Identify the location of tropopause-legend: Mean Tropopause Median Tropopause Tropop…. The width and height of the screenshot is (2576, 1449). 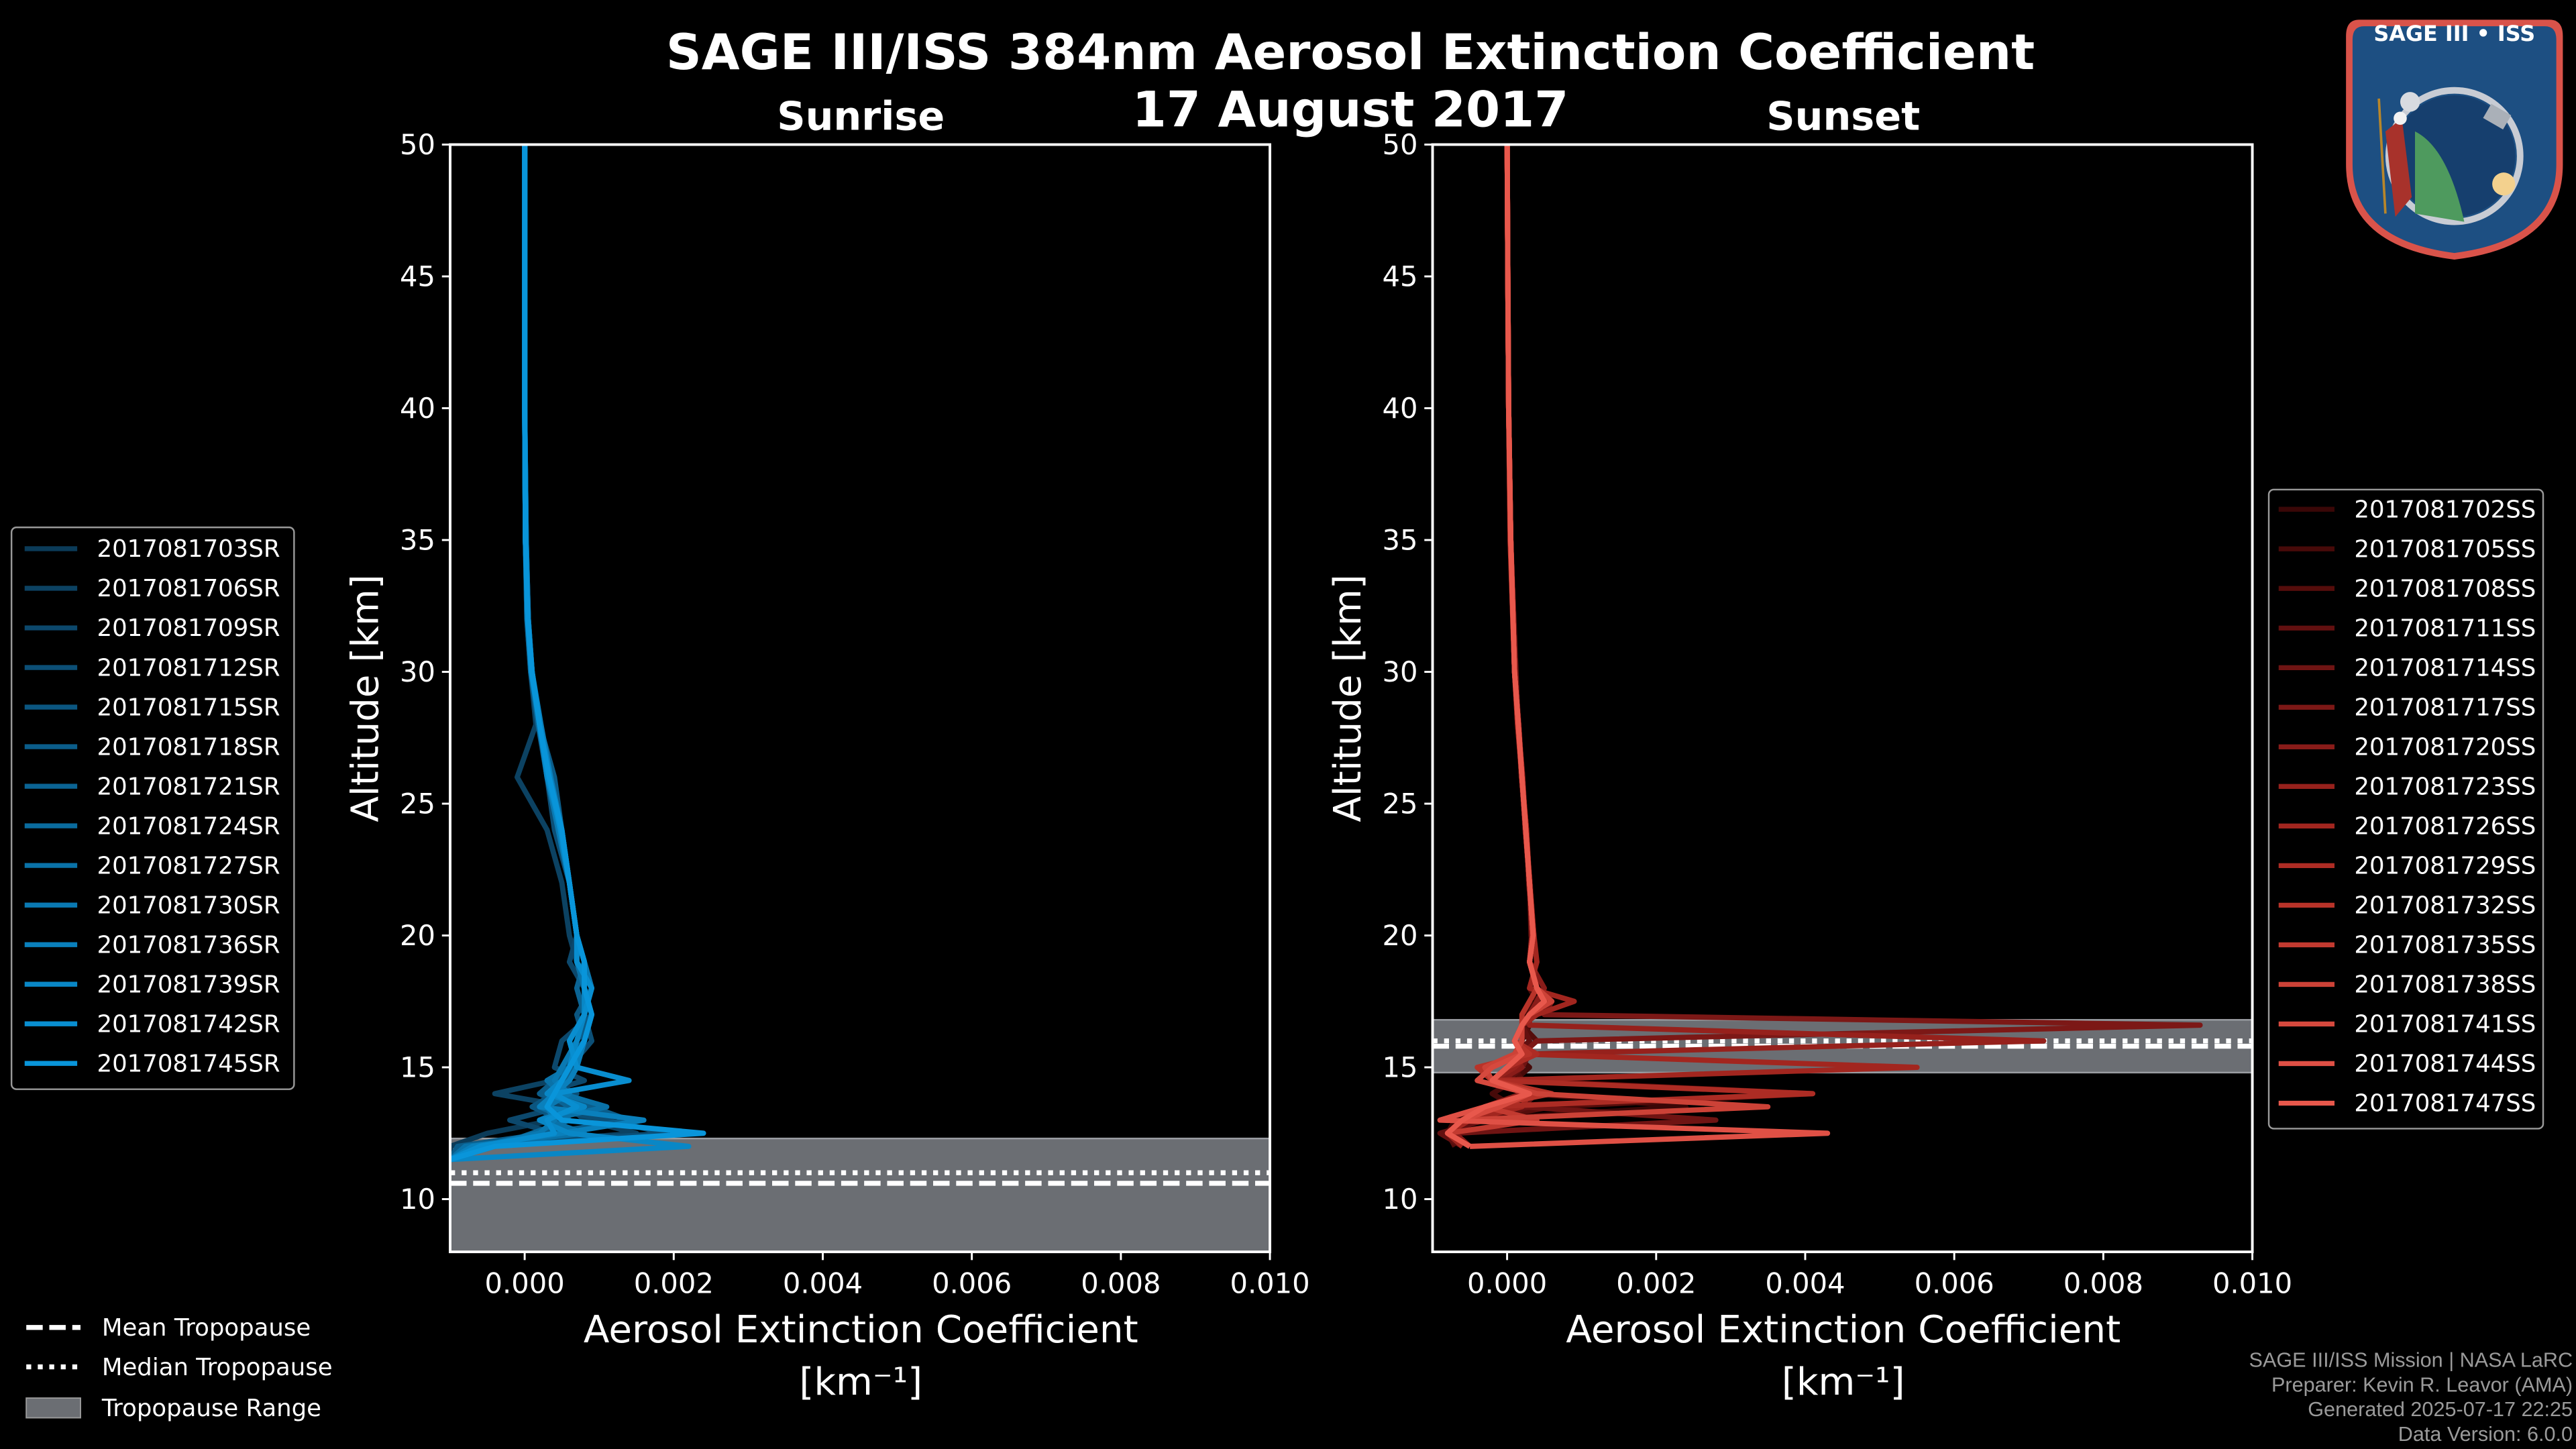
(179, 1368).